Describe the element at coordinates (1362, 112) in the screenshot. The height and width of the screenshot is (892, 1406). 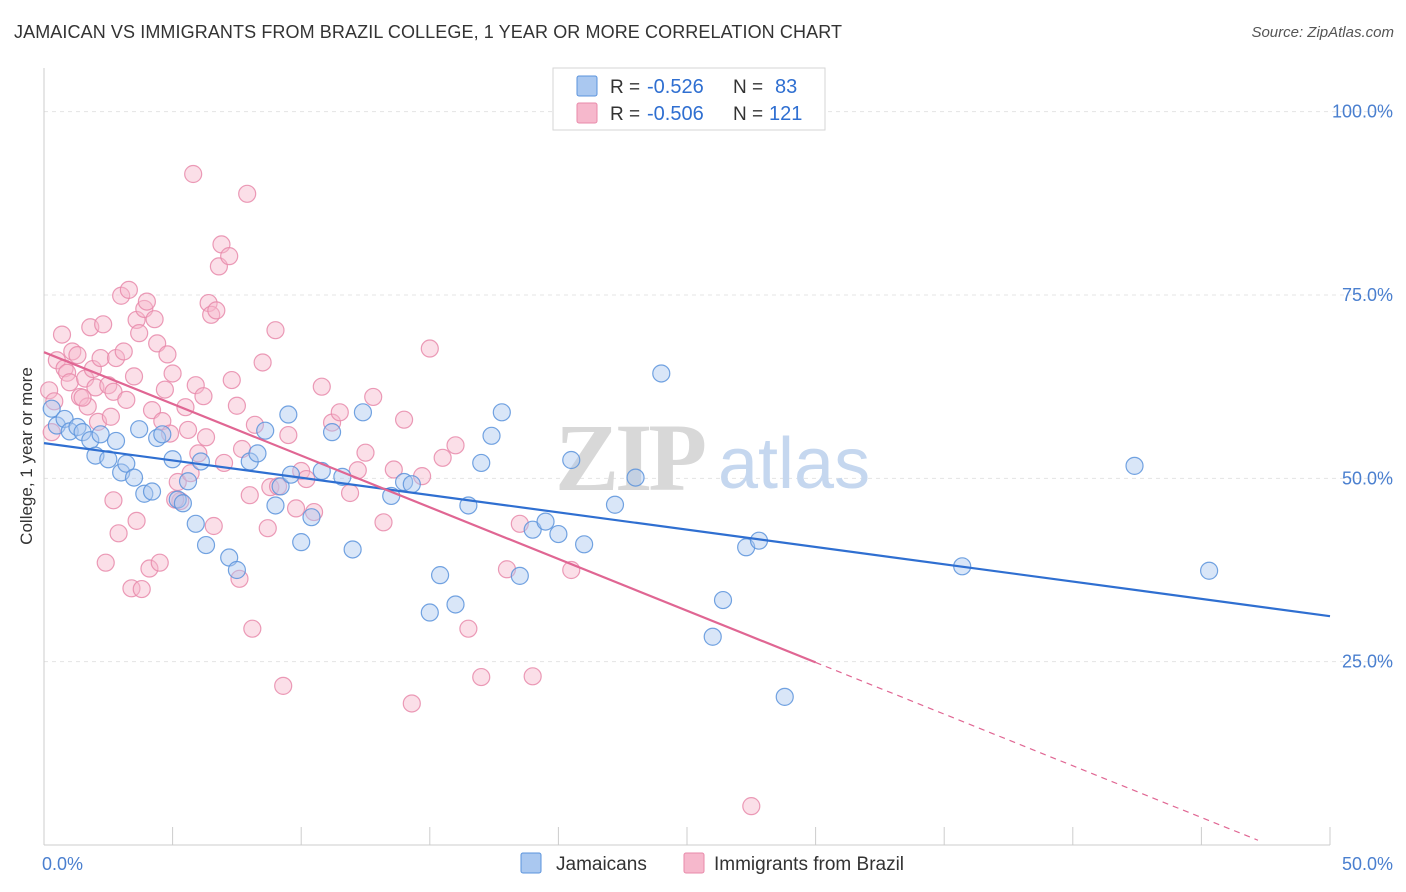
I see `y-tick-label-3: 100.0%` at that location.